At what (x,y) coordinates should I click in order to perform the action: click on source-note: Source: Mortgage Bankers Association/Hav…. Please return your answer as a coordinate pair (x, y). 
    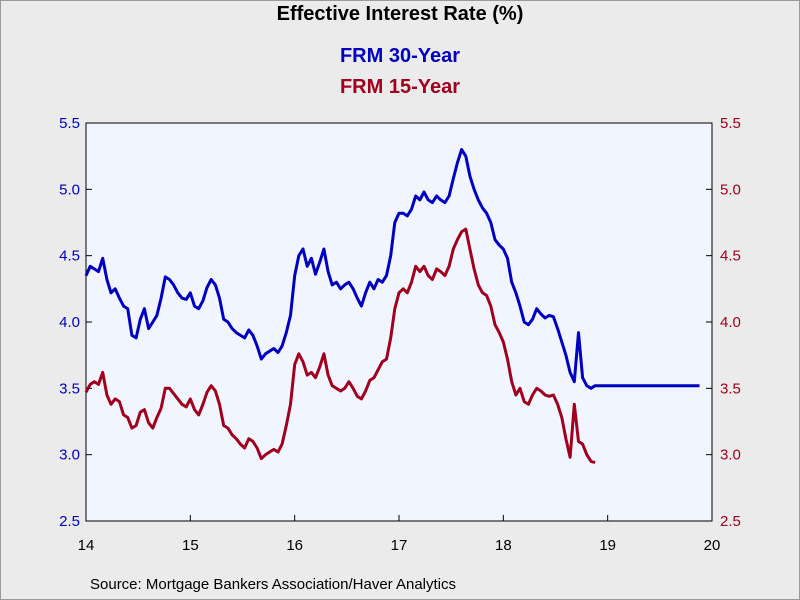
    Looking at the image, I should click on (273, 584).